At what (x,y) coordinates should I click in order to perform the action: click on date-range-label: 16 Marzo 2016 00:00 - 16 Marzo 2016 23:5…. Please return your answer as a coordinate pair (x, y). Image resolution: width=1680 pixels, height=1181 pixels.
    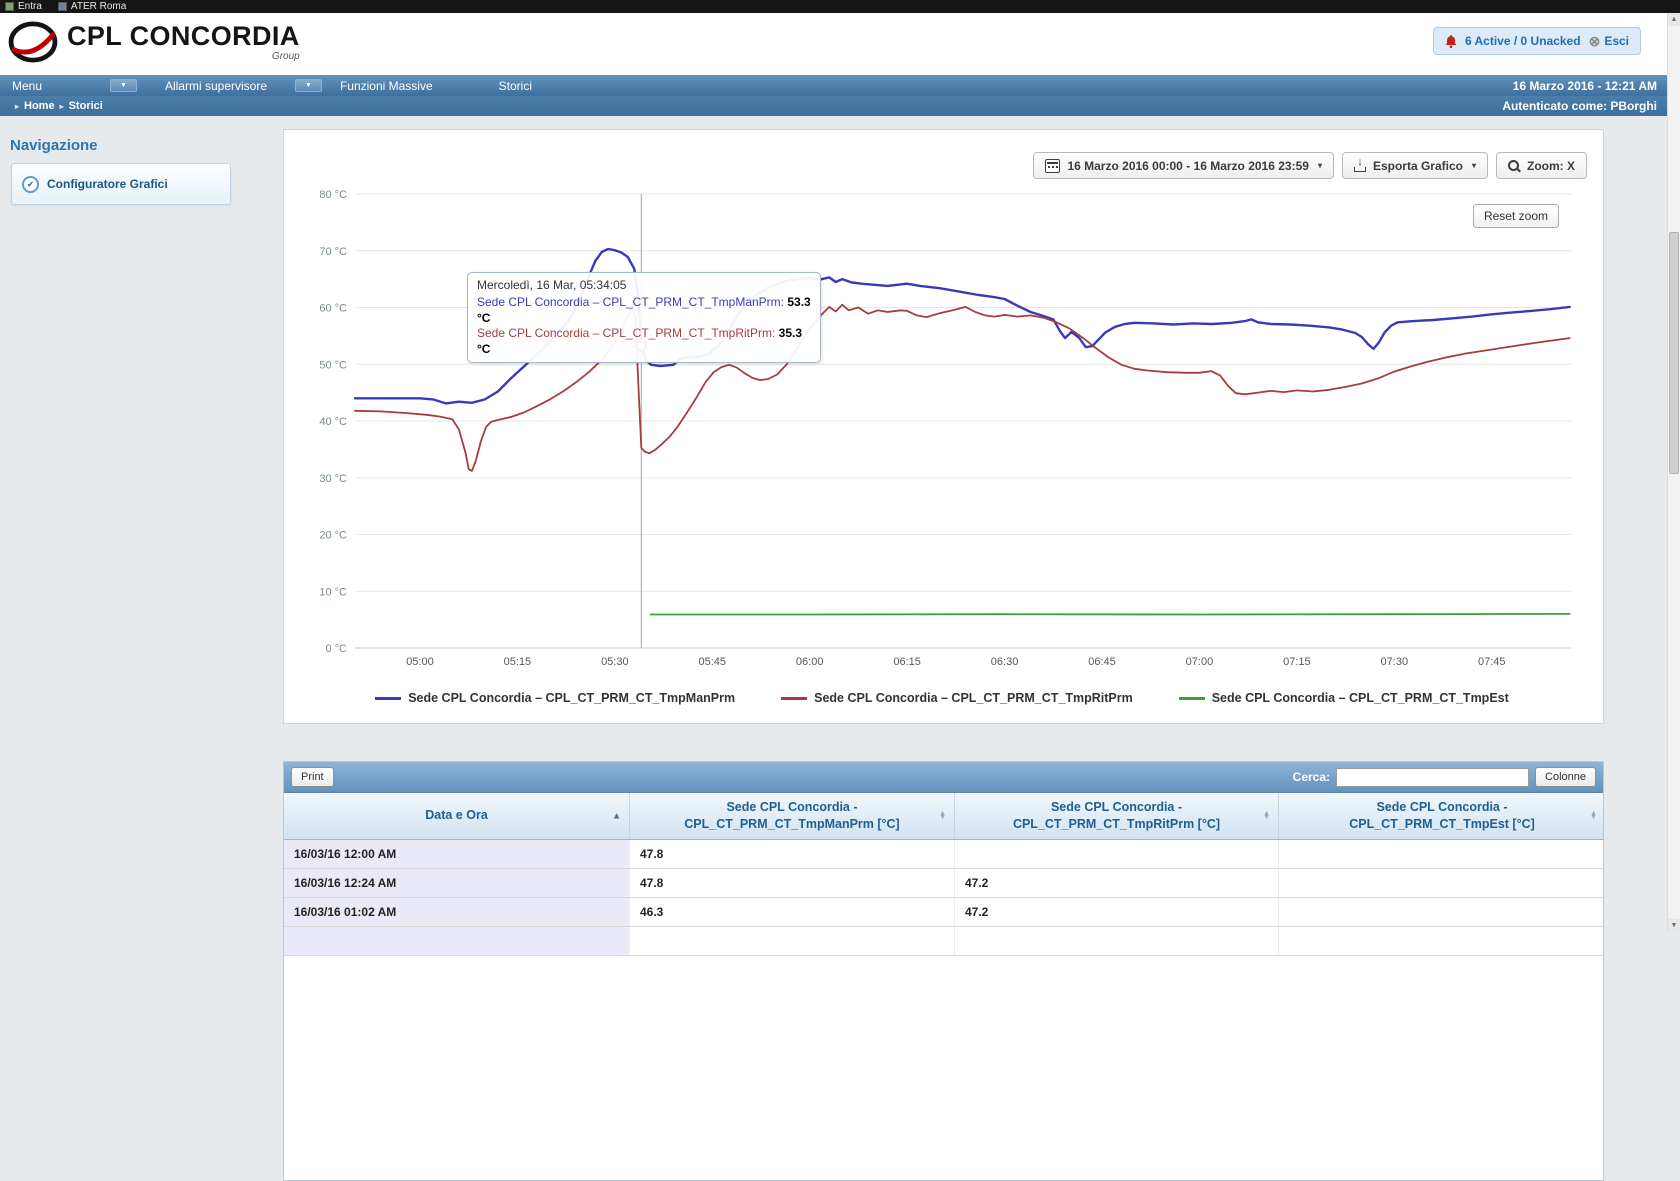
    Looking at the image, I should click on (1188, 165).